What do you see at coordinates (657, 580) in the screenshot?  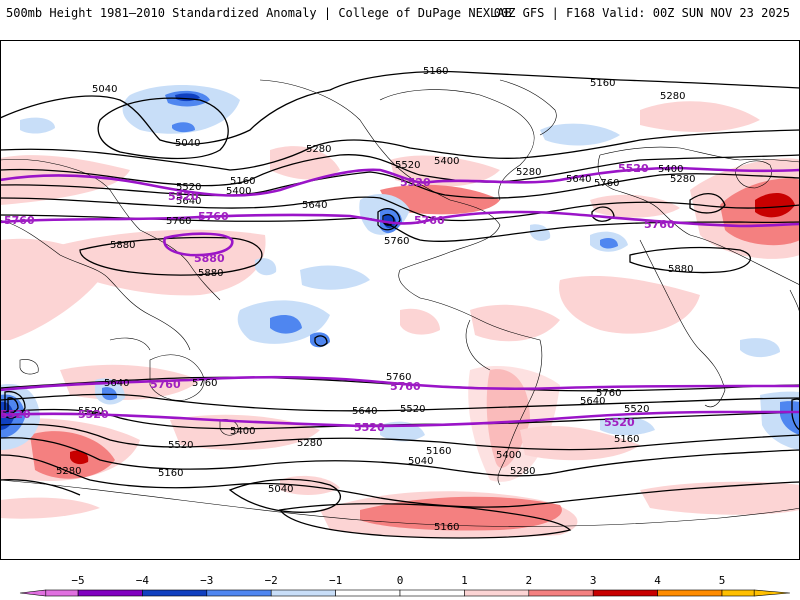 I see `colorbar-tick-label: 4` at bounding box center [657, 580].